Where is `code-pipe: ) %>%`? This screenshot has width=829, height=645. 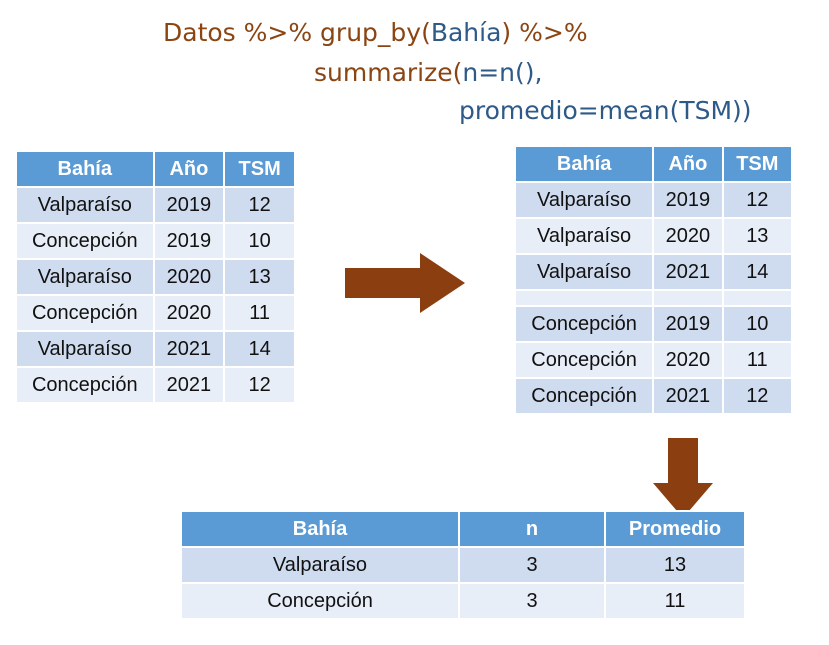 code-pipe: ) %>% is located at coordinates (544, 32).